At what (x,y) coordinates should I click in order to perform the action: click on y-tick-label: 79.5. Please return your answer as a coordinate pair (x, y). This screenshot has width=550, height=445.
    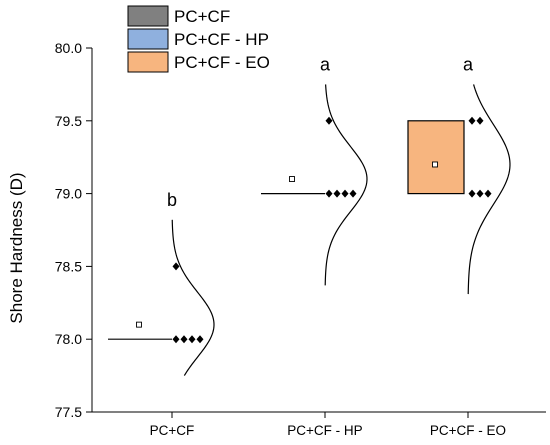
    Looking at the image, I should click on (68, 121).